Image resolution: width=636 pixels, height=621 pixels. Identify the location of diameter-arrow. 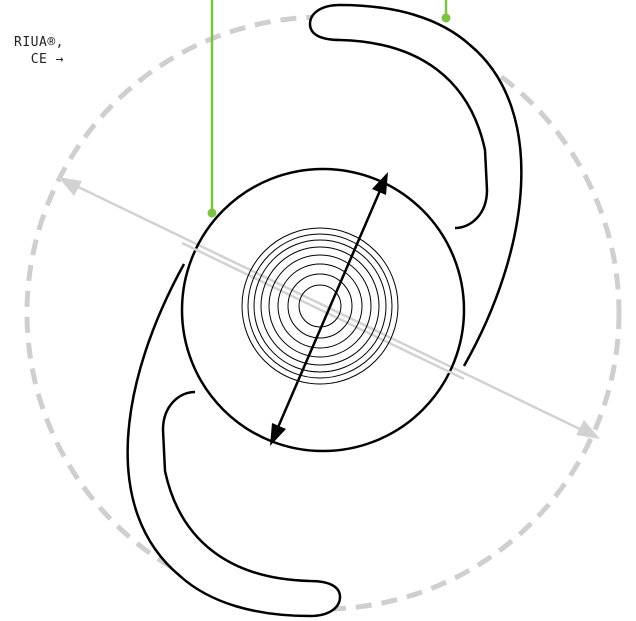
(329, 309).